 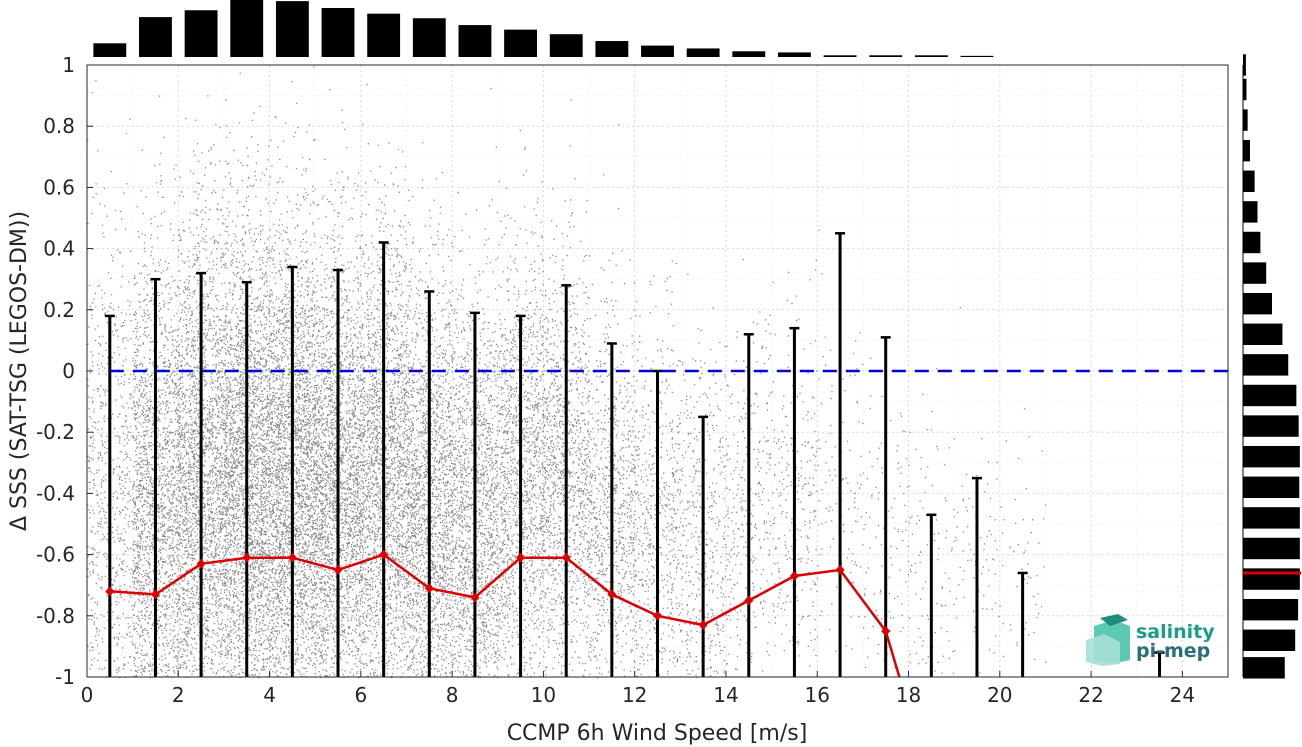 I want to click on x-tick-label: 14, so click(x=725, y=695).